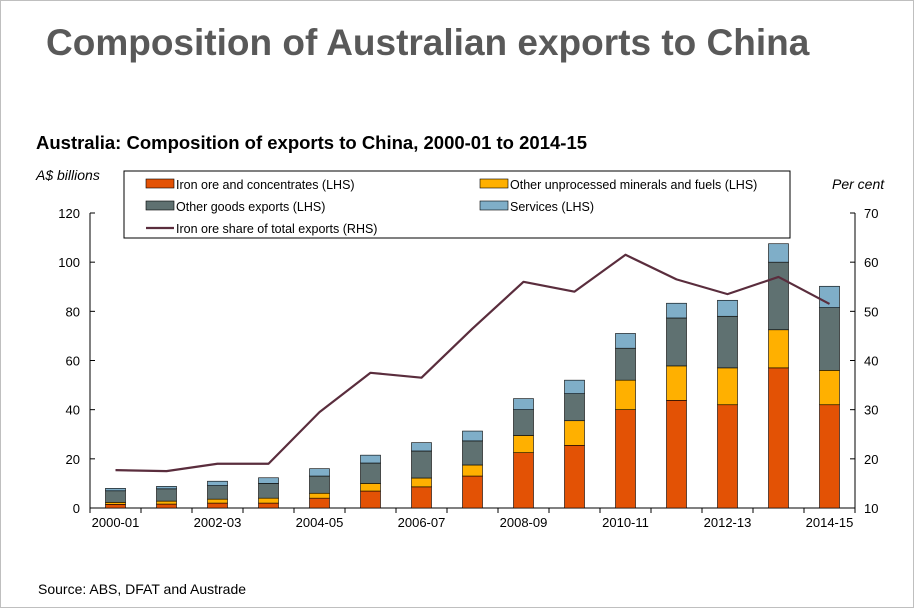 This screenshot has height=608, width=914. Describe the element at coordinates (871, 262) in the screenshot. I see `y-right-tick-label: 60` at that location.